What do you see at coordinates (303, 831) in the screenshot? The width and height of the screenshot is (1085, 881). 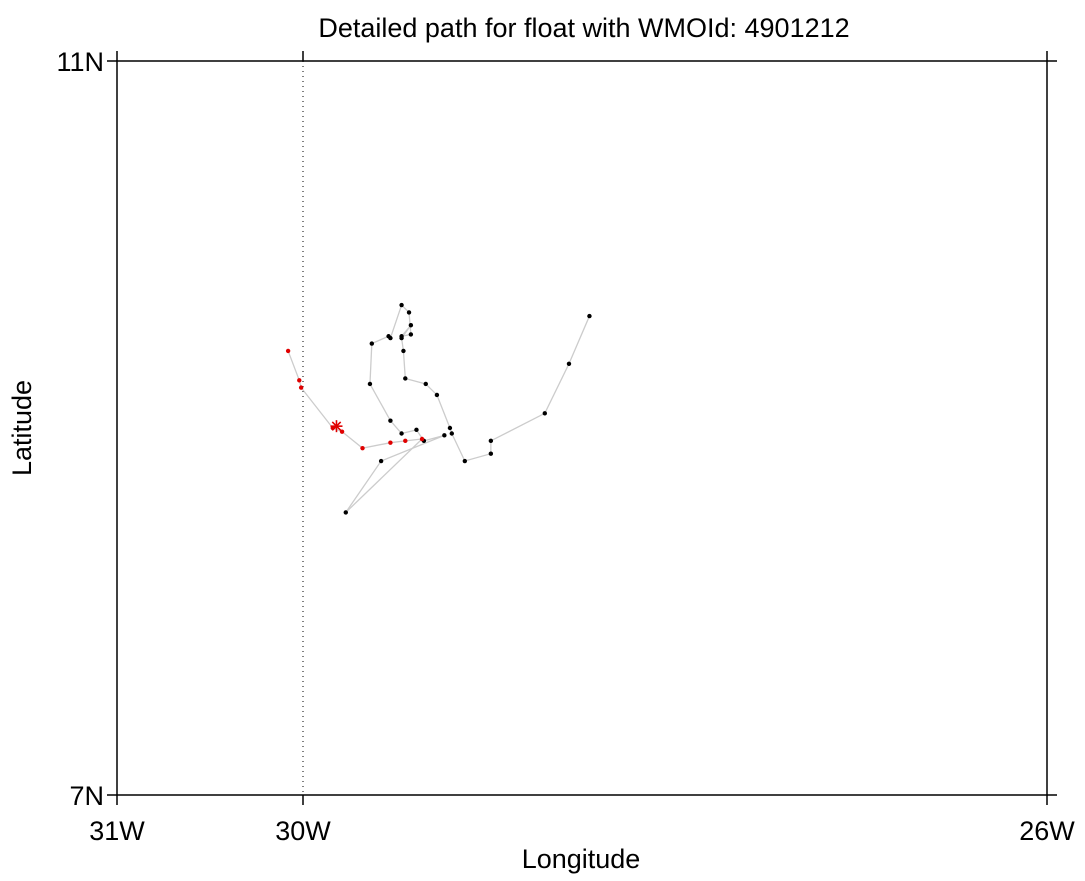 I see `x-tick-label: 30W` at bounding box center [303, 831].